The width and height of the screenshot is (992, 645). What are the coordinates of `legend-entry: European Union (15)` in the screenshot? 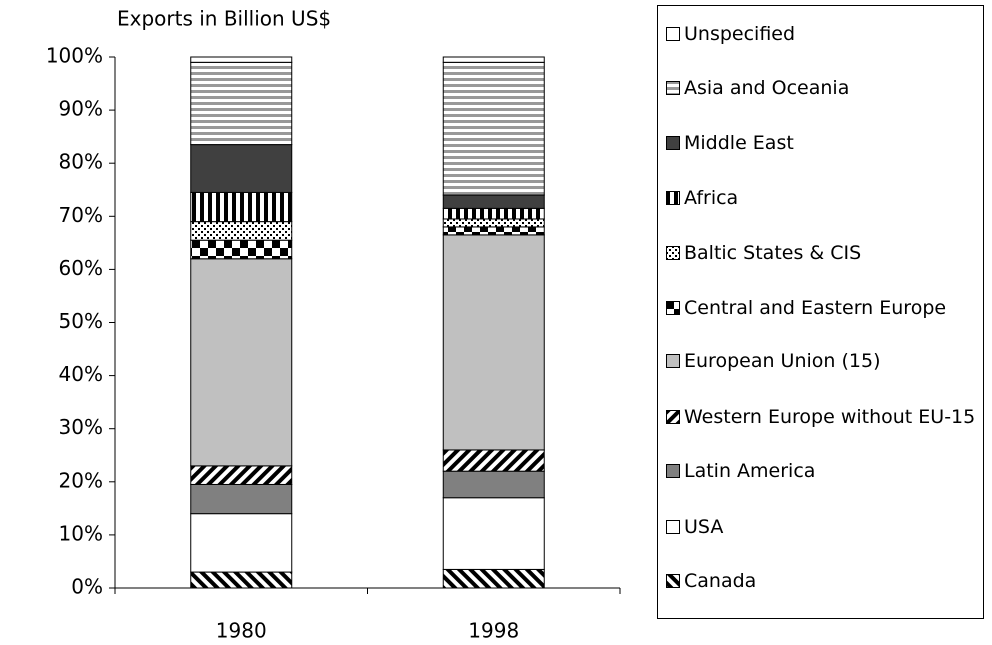 It's located at (823, 361).